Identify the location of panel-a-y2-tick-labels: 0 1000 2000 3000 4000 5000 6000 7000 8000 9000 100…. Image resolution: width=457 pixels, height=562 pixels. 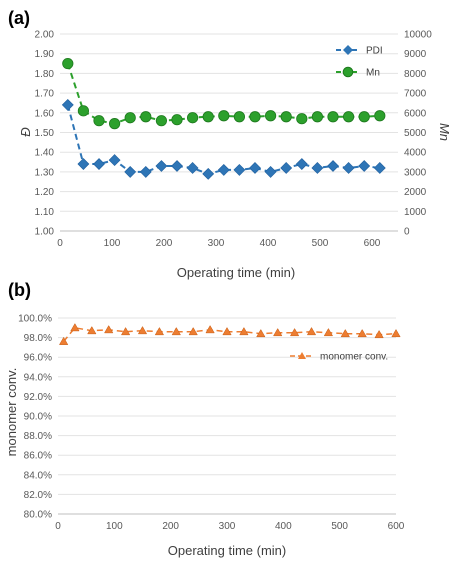
(418, 134).